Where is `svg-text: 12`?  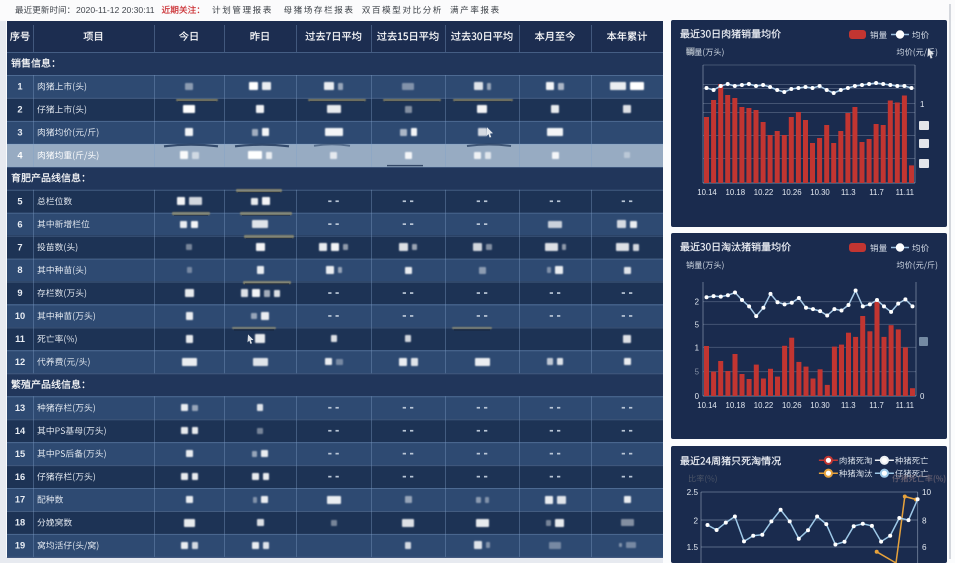
svg-text: 12 is located at coordinates (20, 362).